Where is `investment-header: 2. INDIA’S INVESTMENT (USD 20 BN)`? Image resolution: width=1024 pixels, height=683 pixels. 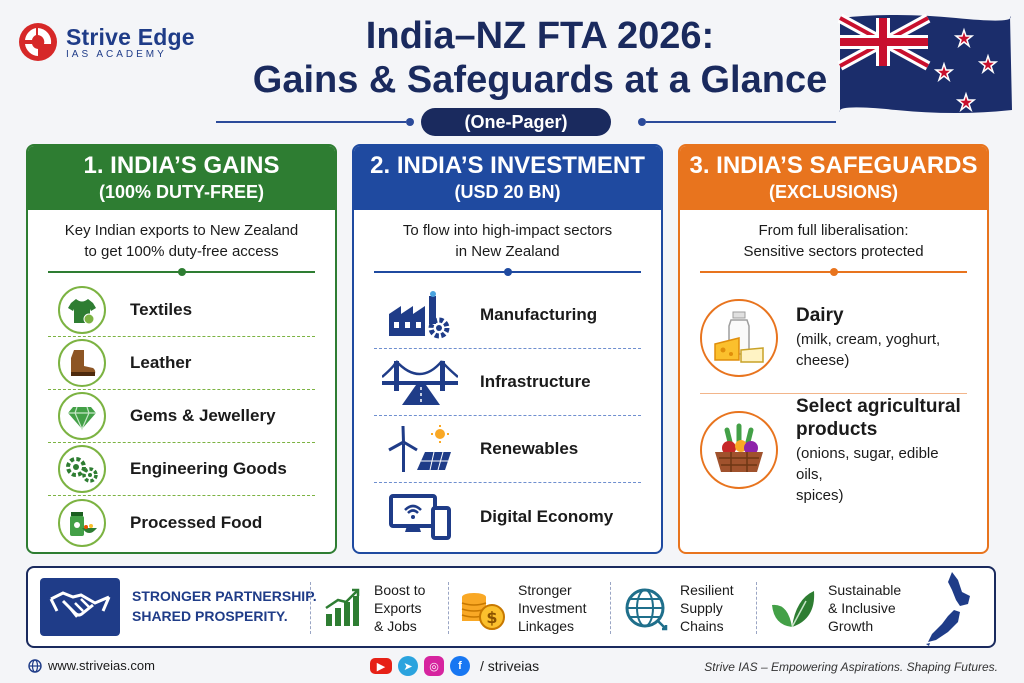 investment-header: 2. INDIA’S INVESTMENT (USD 20 BN) is located at coordinates (507, 178).